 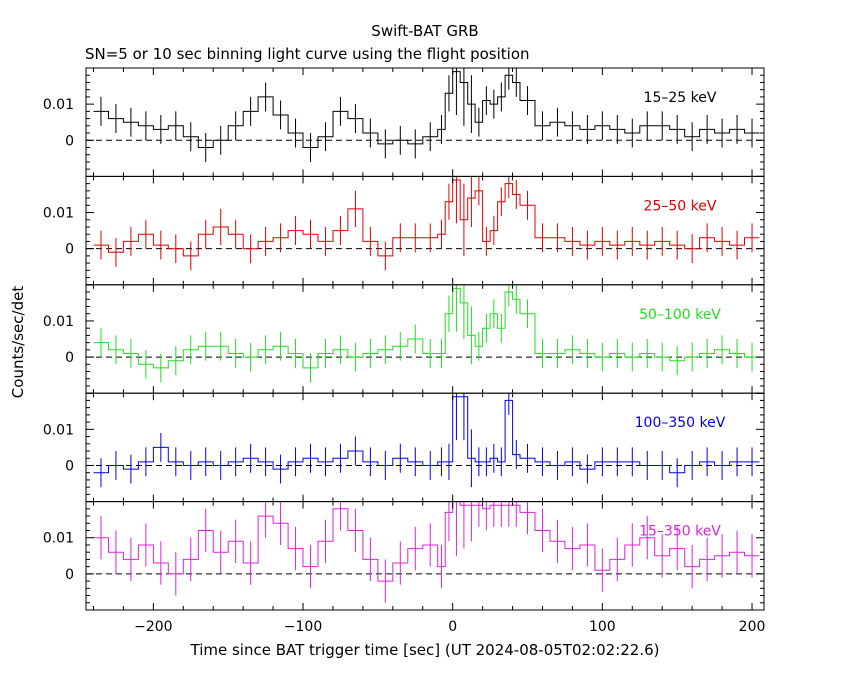 I want to click on series-15-25-kev, so click(x=426, y=115).